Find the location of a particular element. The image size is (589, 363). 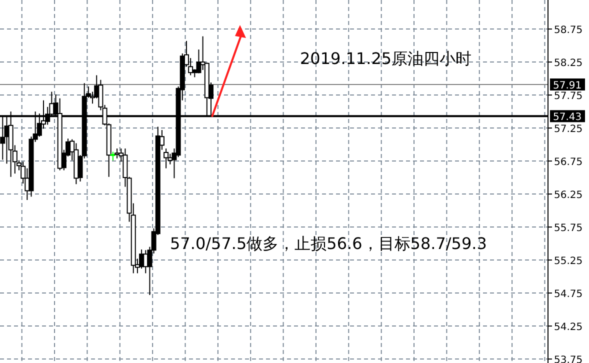

y-tick-label: 55.75 is located at coordinates (568, 228).